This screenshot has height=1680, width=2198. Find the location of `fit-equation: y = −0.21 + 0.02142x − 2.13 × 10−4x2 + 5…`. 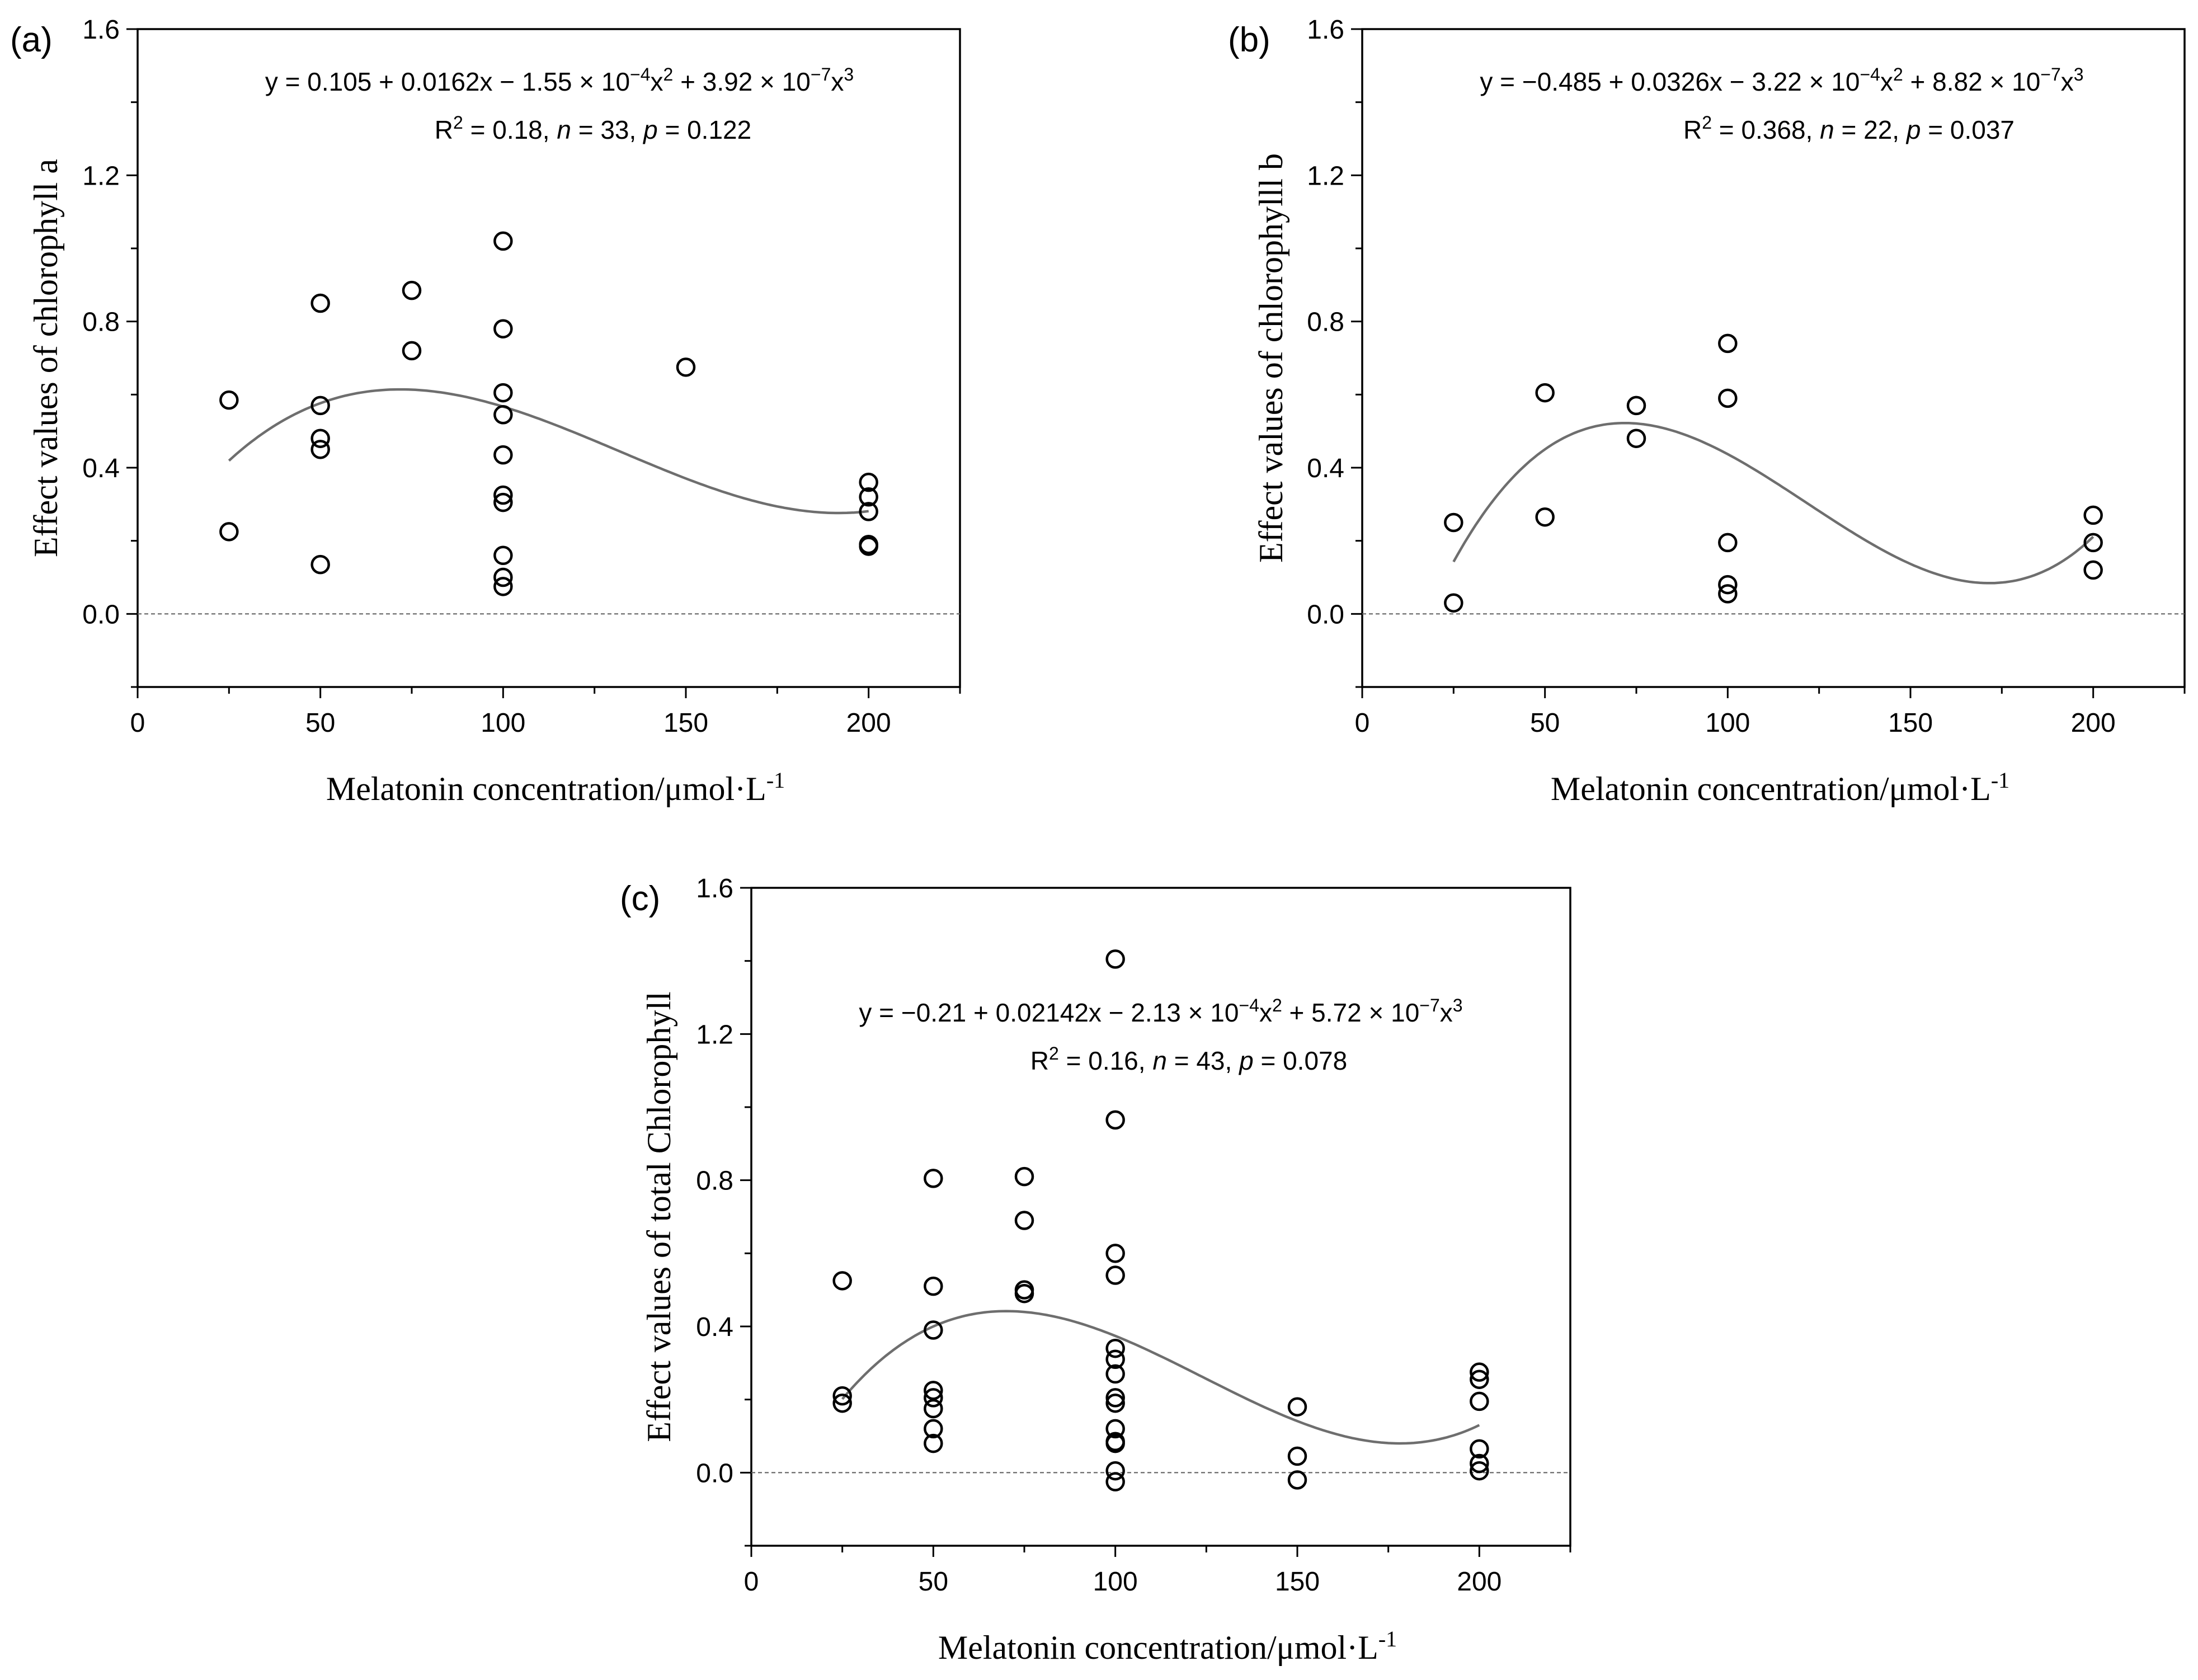

fit-equation: y = −0.21 + 0.02142x − 2.13 × 10−4x2 + 5… is located at coordinates (1160, 1011).